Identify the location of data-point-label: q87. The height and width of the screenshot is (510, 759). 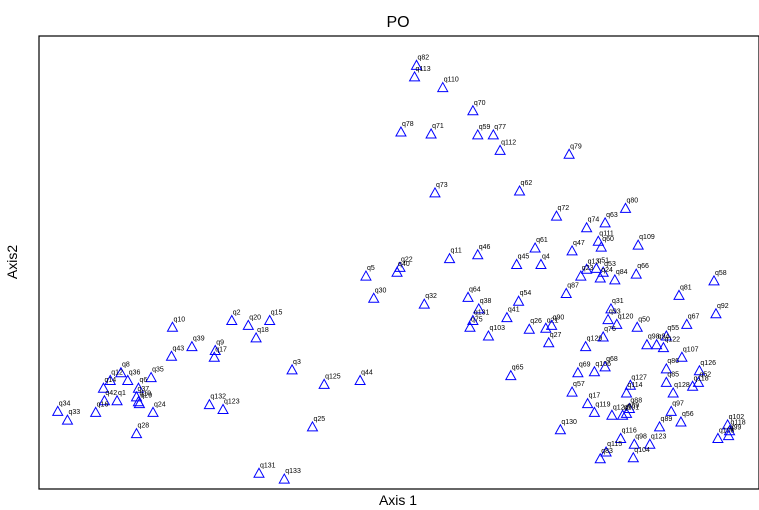
(573, 285).